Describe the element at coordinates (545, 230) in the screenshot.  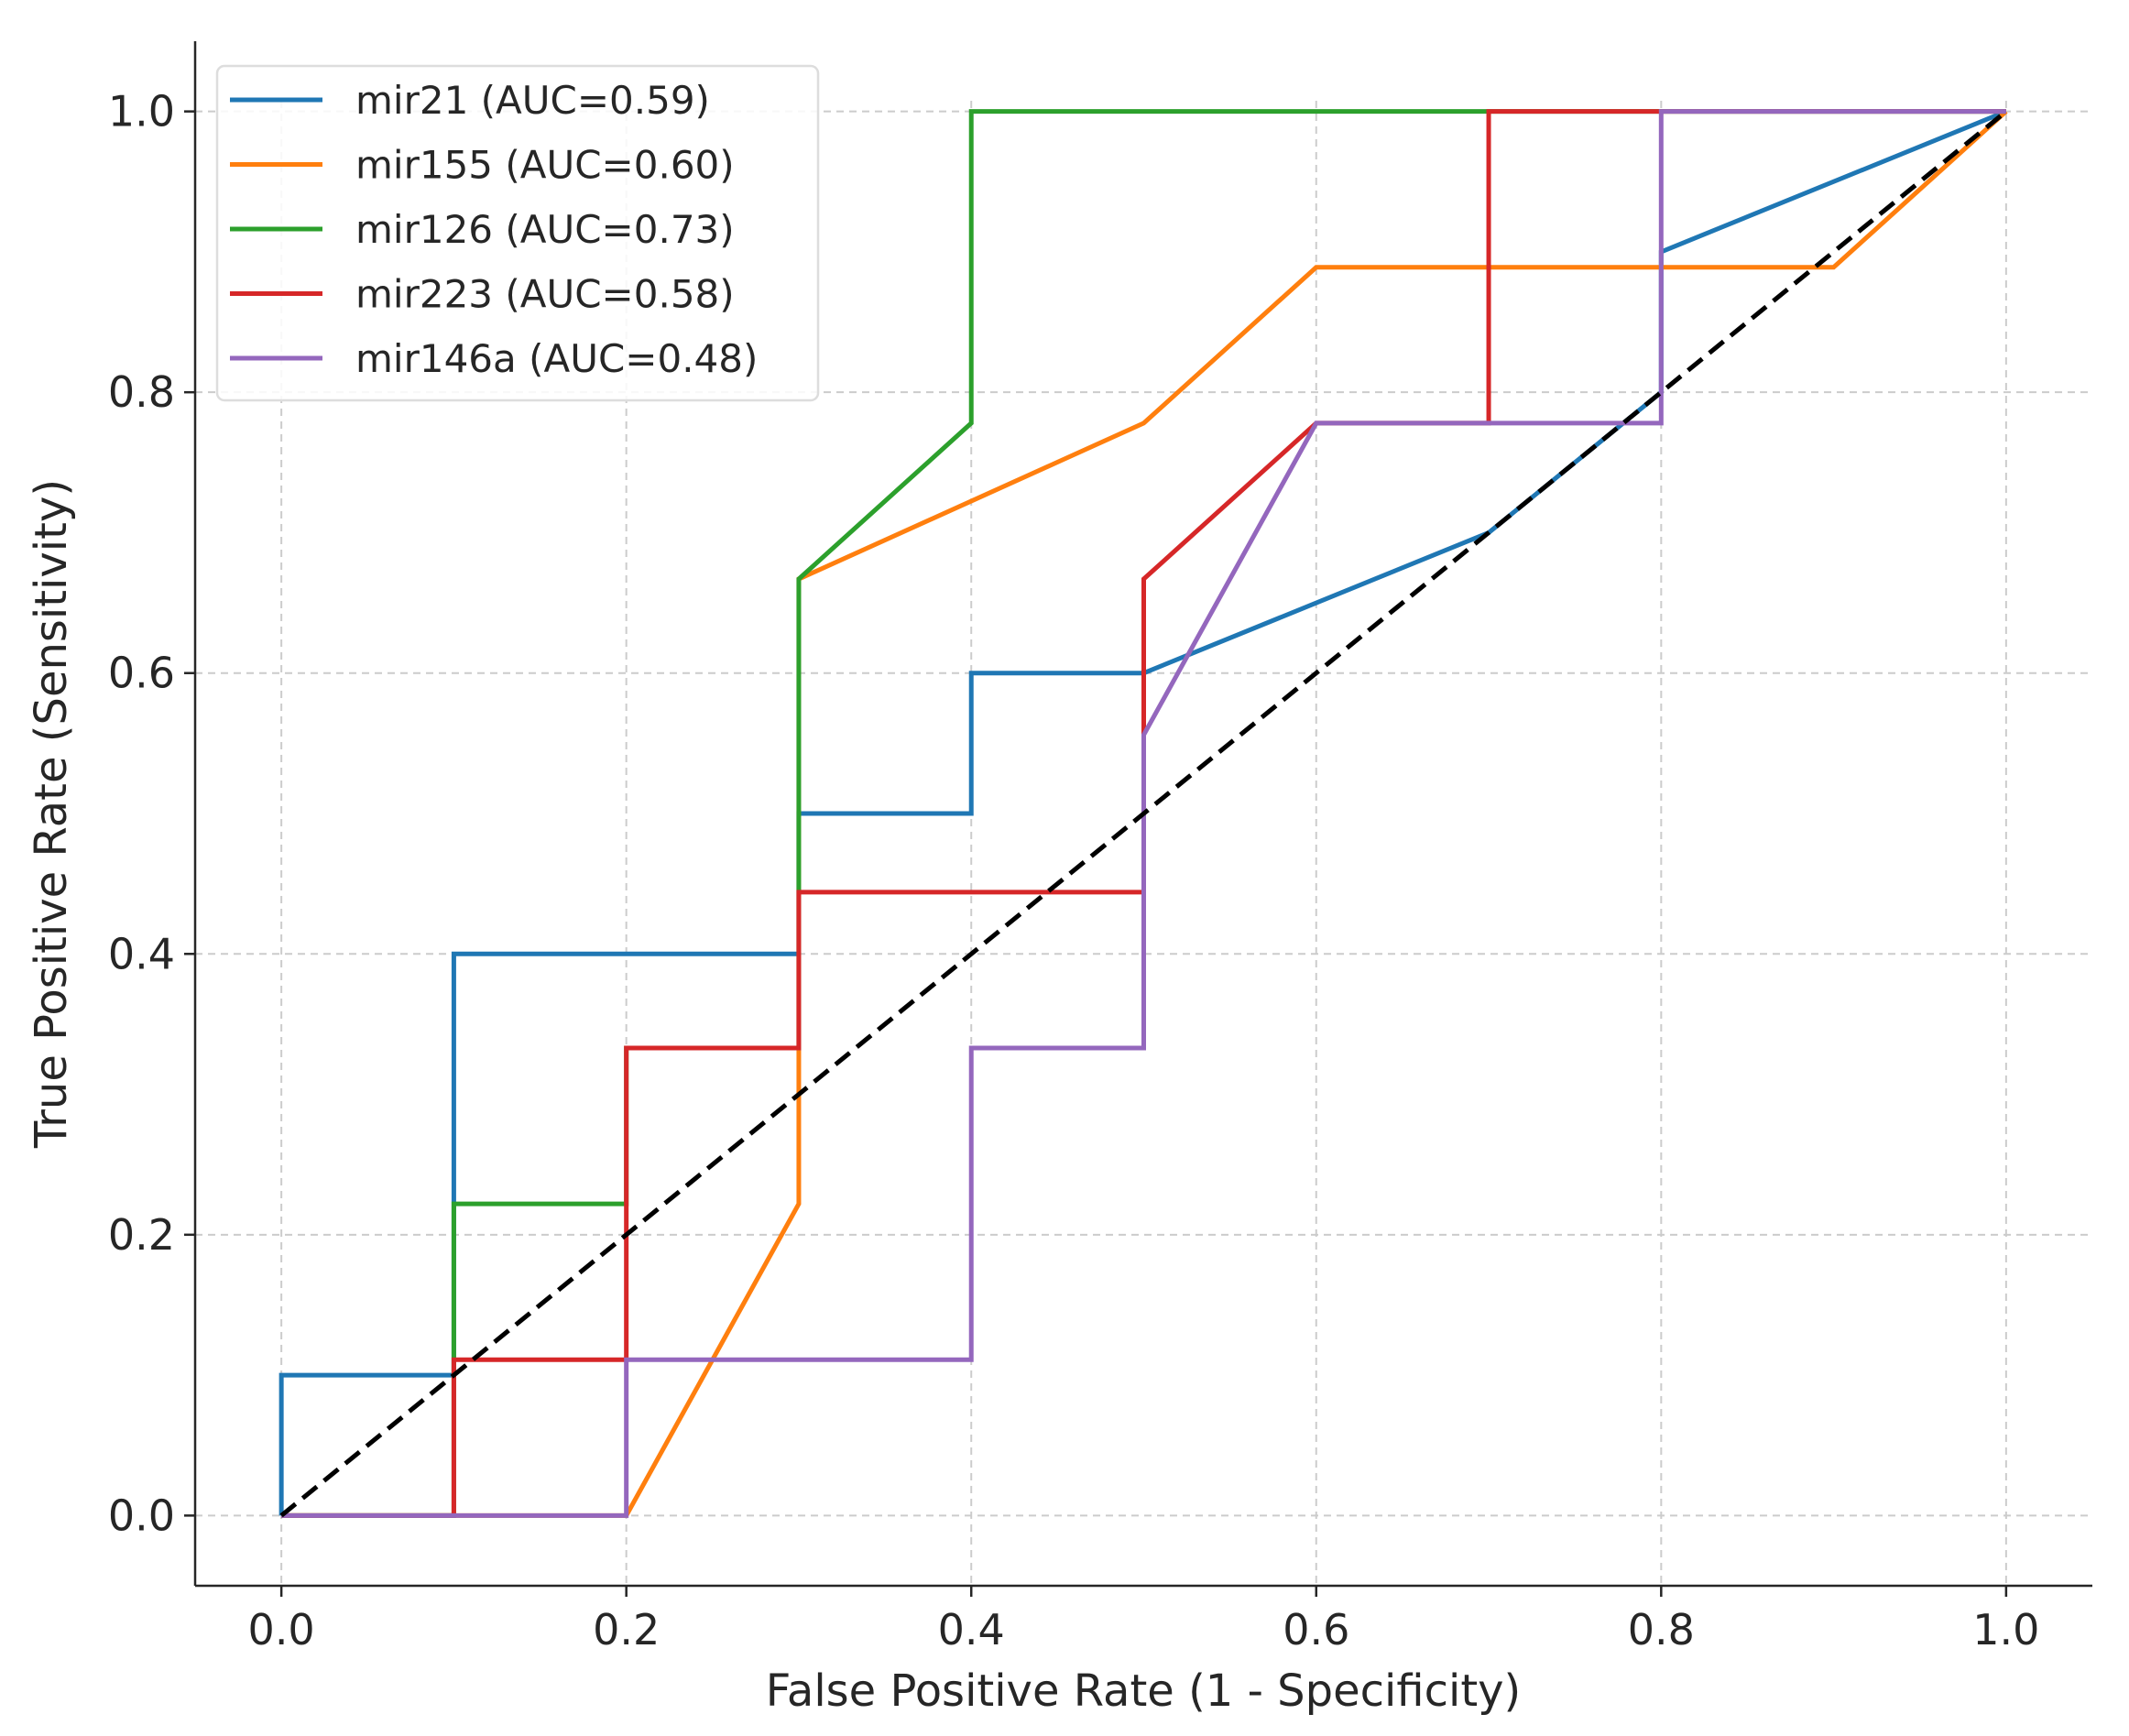
I see `legend-entry: mir126 (AUC=0.73)` at that location.